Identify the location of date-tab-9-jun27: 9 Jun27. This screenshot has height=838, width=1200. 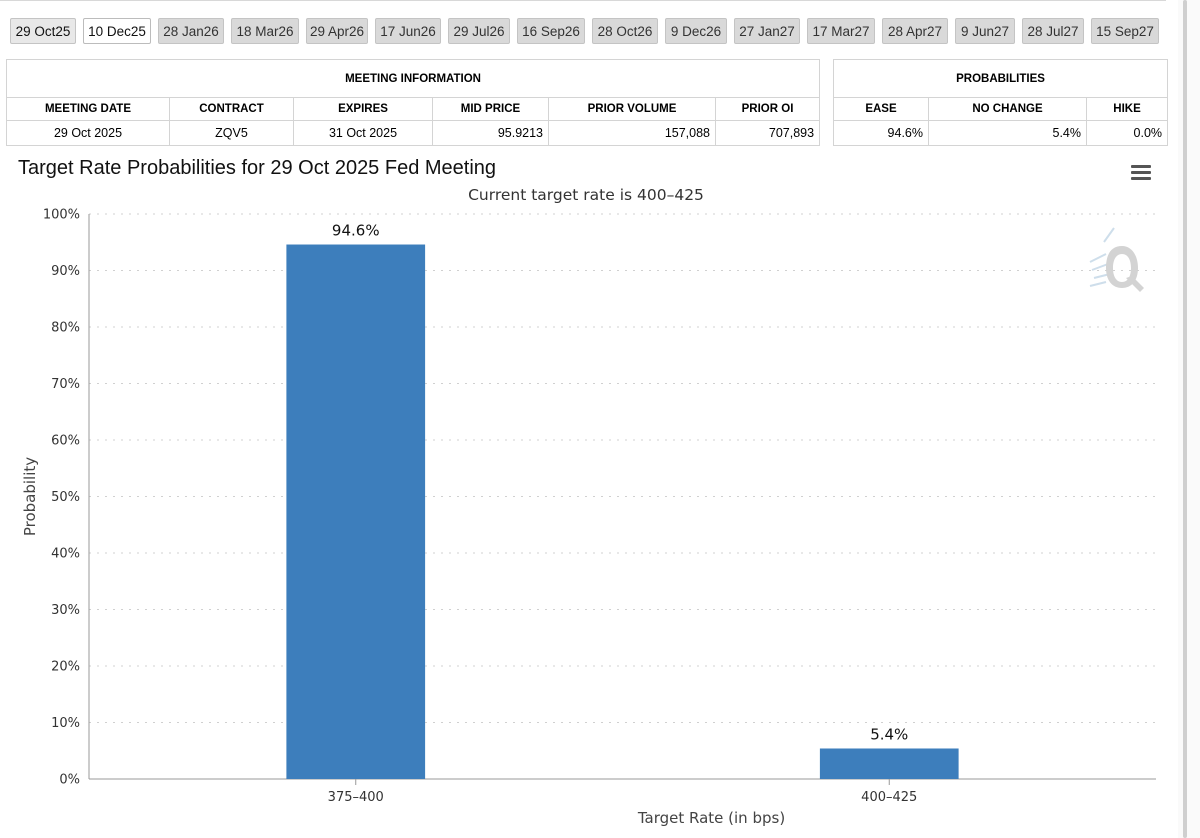
(985, 31).